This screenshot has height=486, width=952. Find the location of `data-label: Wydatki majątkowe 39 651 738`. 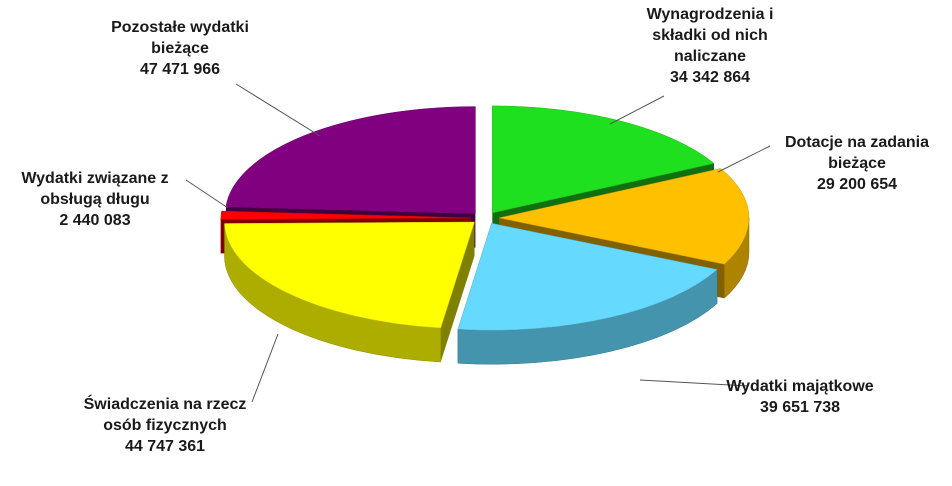

data-label: Wydatki majątkowe 39 651 738 is located at coordinates (800, 397).